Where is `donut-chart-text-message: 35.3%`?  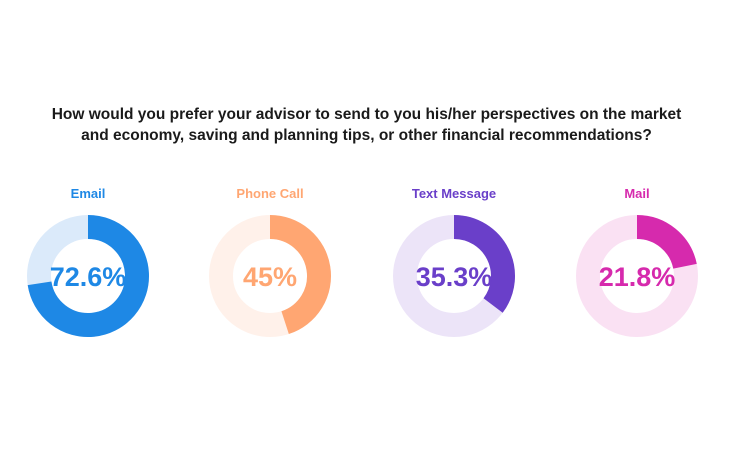
donut-chart-text-message: 35.3% is located at coordinates (454, 276).